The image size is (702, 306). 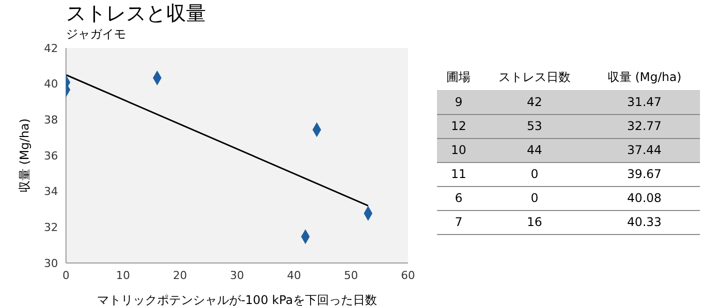 What do you see at coordinates (294, 275) in the screenshot?
I see `x-tick-label: 40` at bounding box center [294, 275].